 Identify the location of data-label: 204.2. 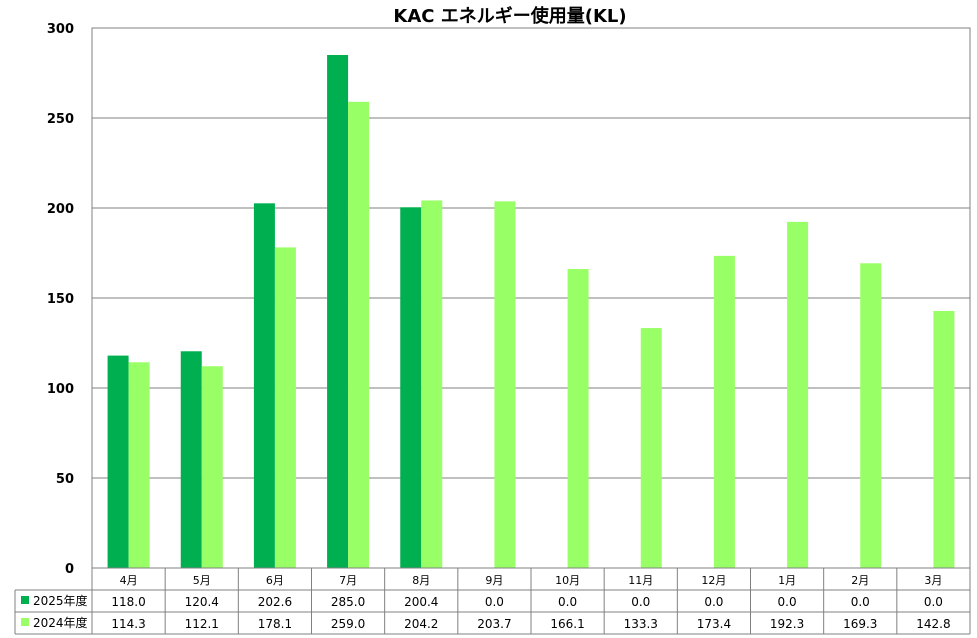
(421, 624).